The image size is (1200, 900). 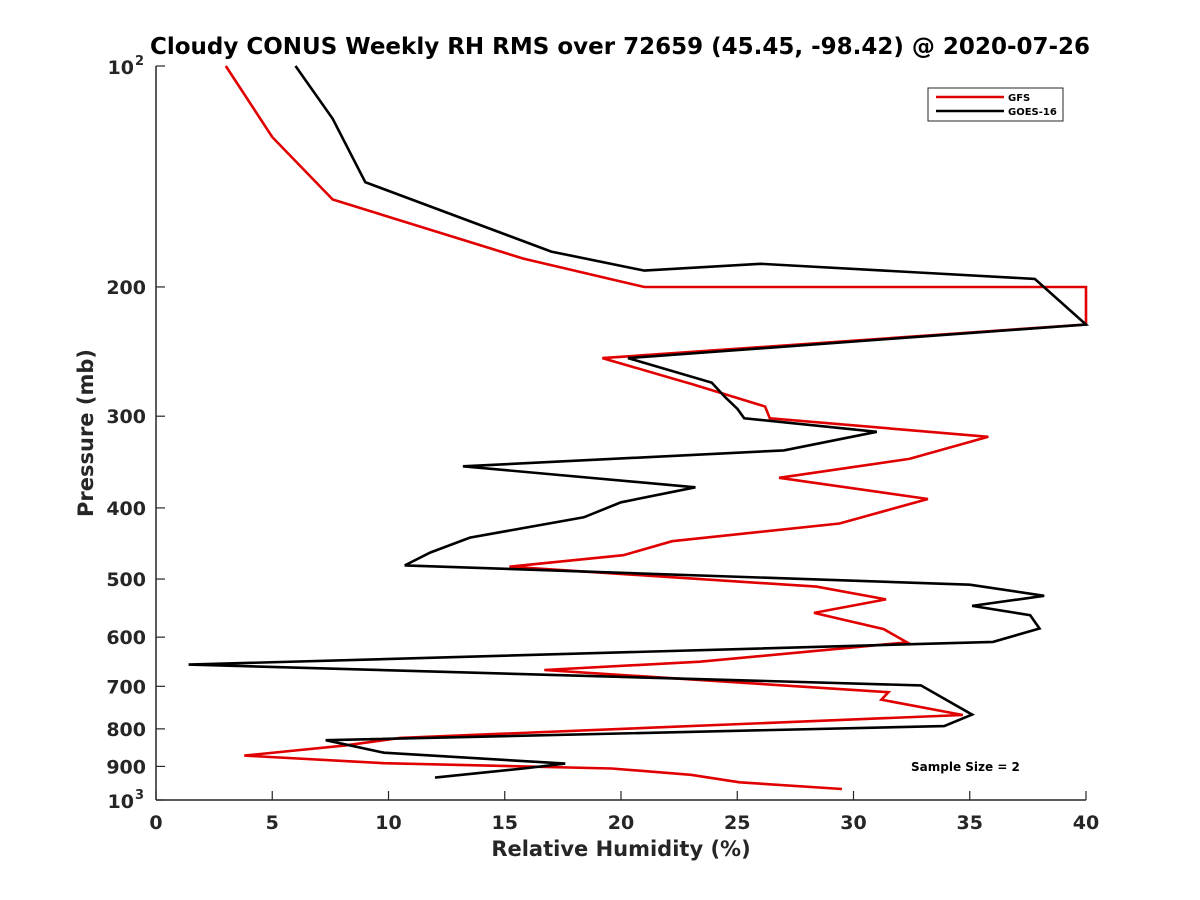 What do you see at coordinates (86, 433) in the screenshot?
I see `y-axis-label: Pressure (mb)` at bounding box center [86, 433].